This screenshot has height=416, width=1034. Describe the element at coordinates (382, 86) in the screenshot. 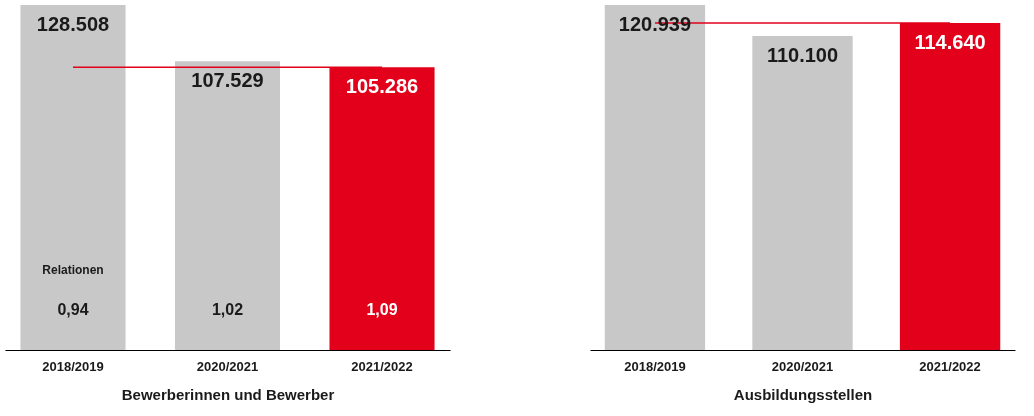

I see `data-label: 105.286` at that location.